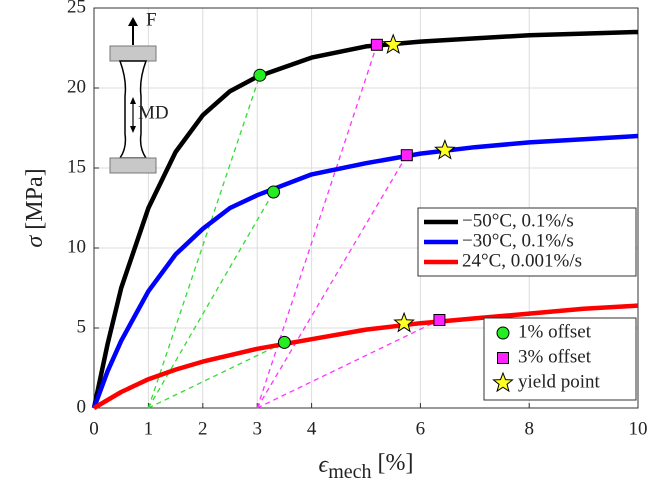 The height and width of the screenshot is (488, 653). Describe the element at coordinates (349, 472) in the screenshot. I see `x-label-subscript: mech` at that location.